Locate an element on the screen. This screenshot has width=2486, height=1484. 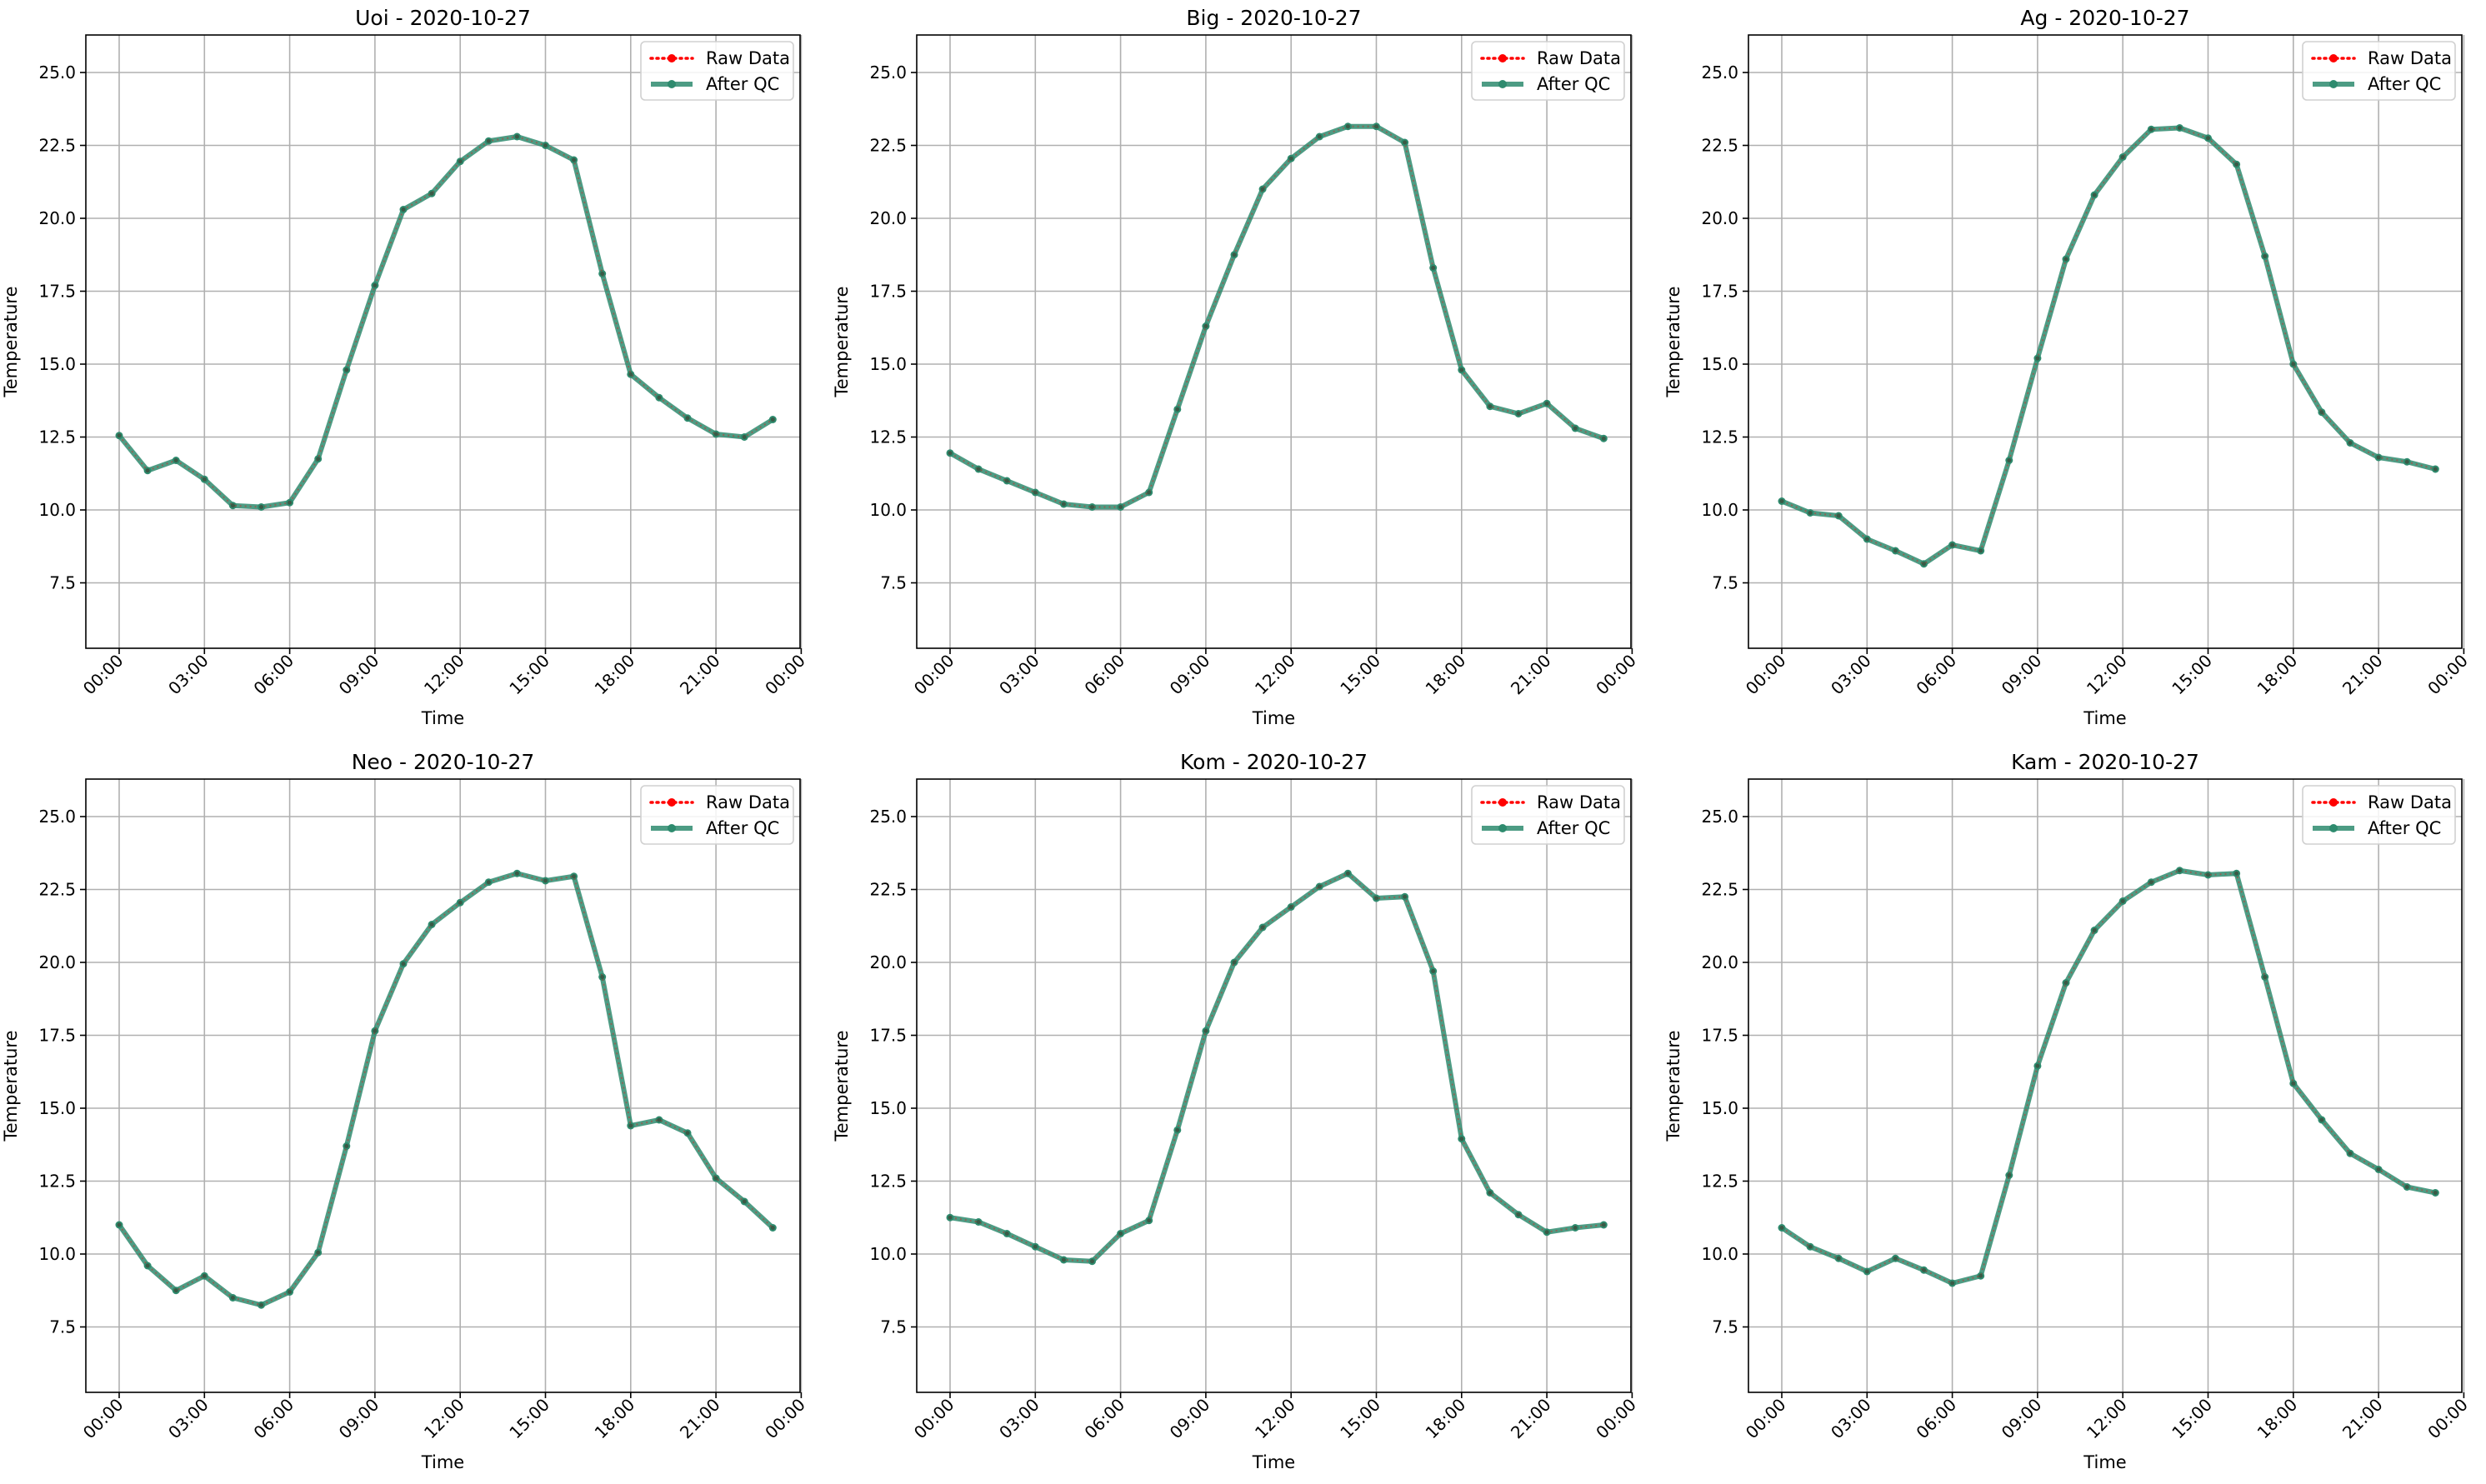
x-tick-label: 21:00 is located at coordinates (2362, 1419).